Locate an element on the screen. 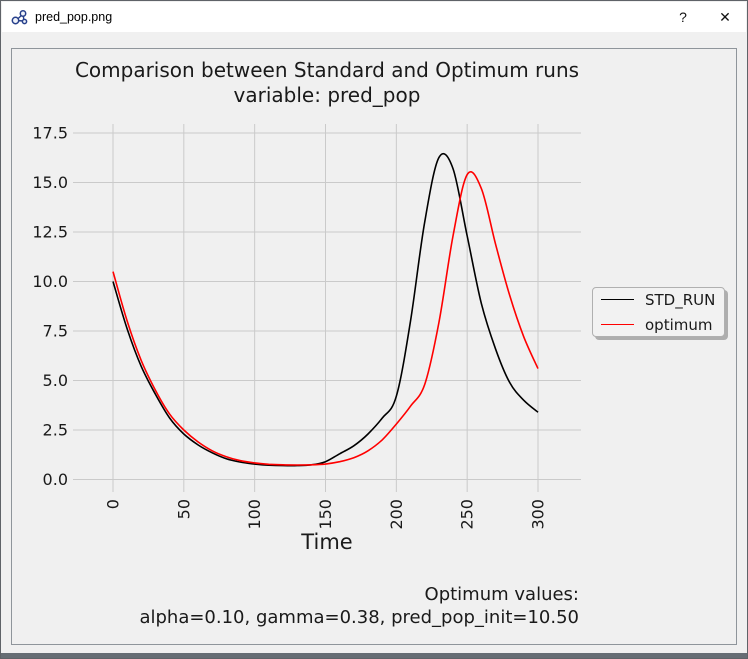  window-title: pred_pop.png is located at coordinates (74, 17).